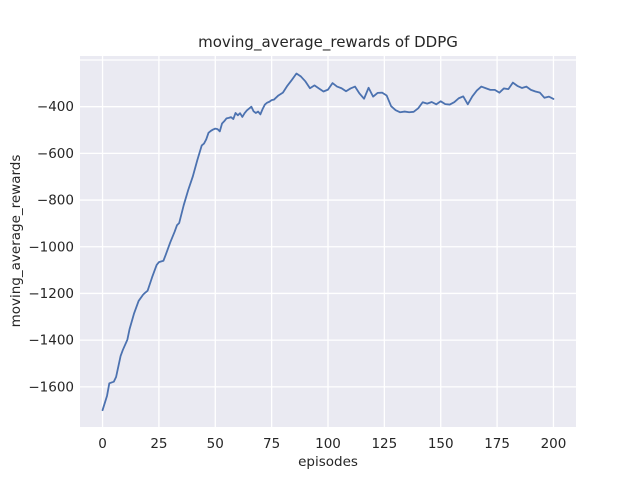 Image resolution: width=640 pixels, height=480 pixels. What do you see at coordinates (271, 444) in the screenshot?
I see `x-tick-label: 75` at bounding box center [271, 444].